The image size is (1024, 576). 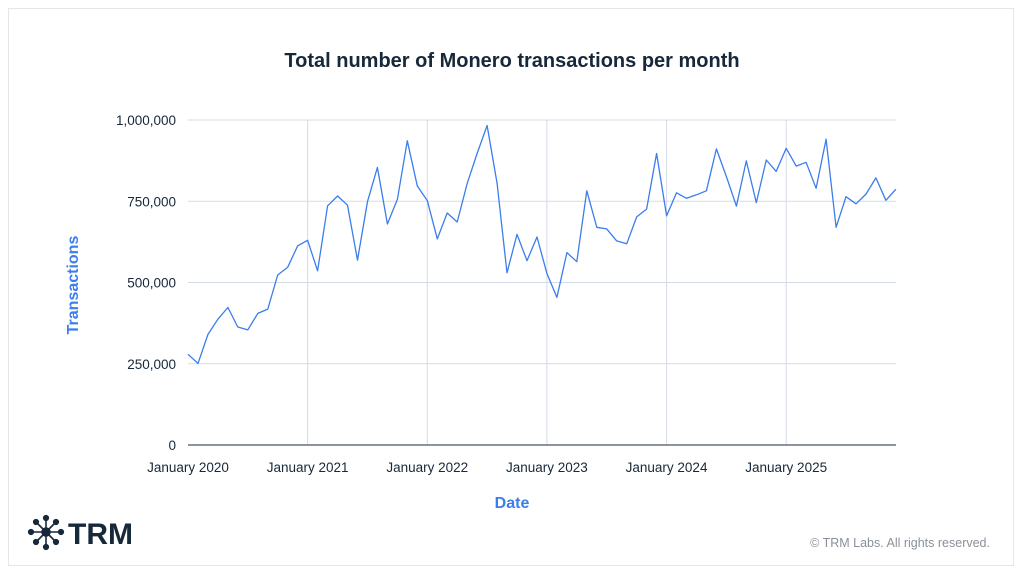 What do you see at coordinates (308, 467) in the screenshot?
I see `x-tick-label: January 2021` at bounding box center [308, 467].